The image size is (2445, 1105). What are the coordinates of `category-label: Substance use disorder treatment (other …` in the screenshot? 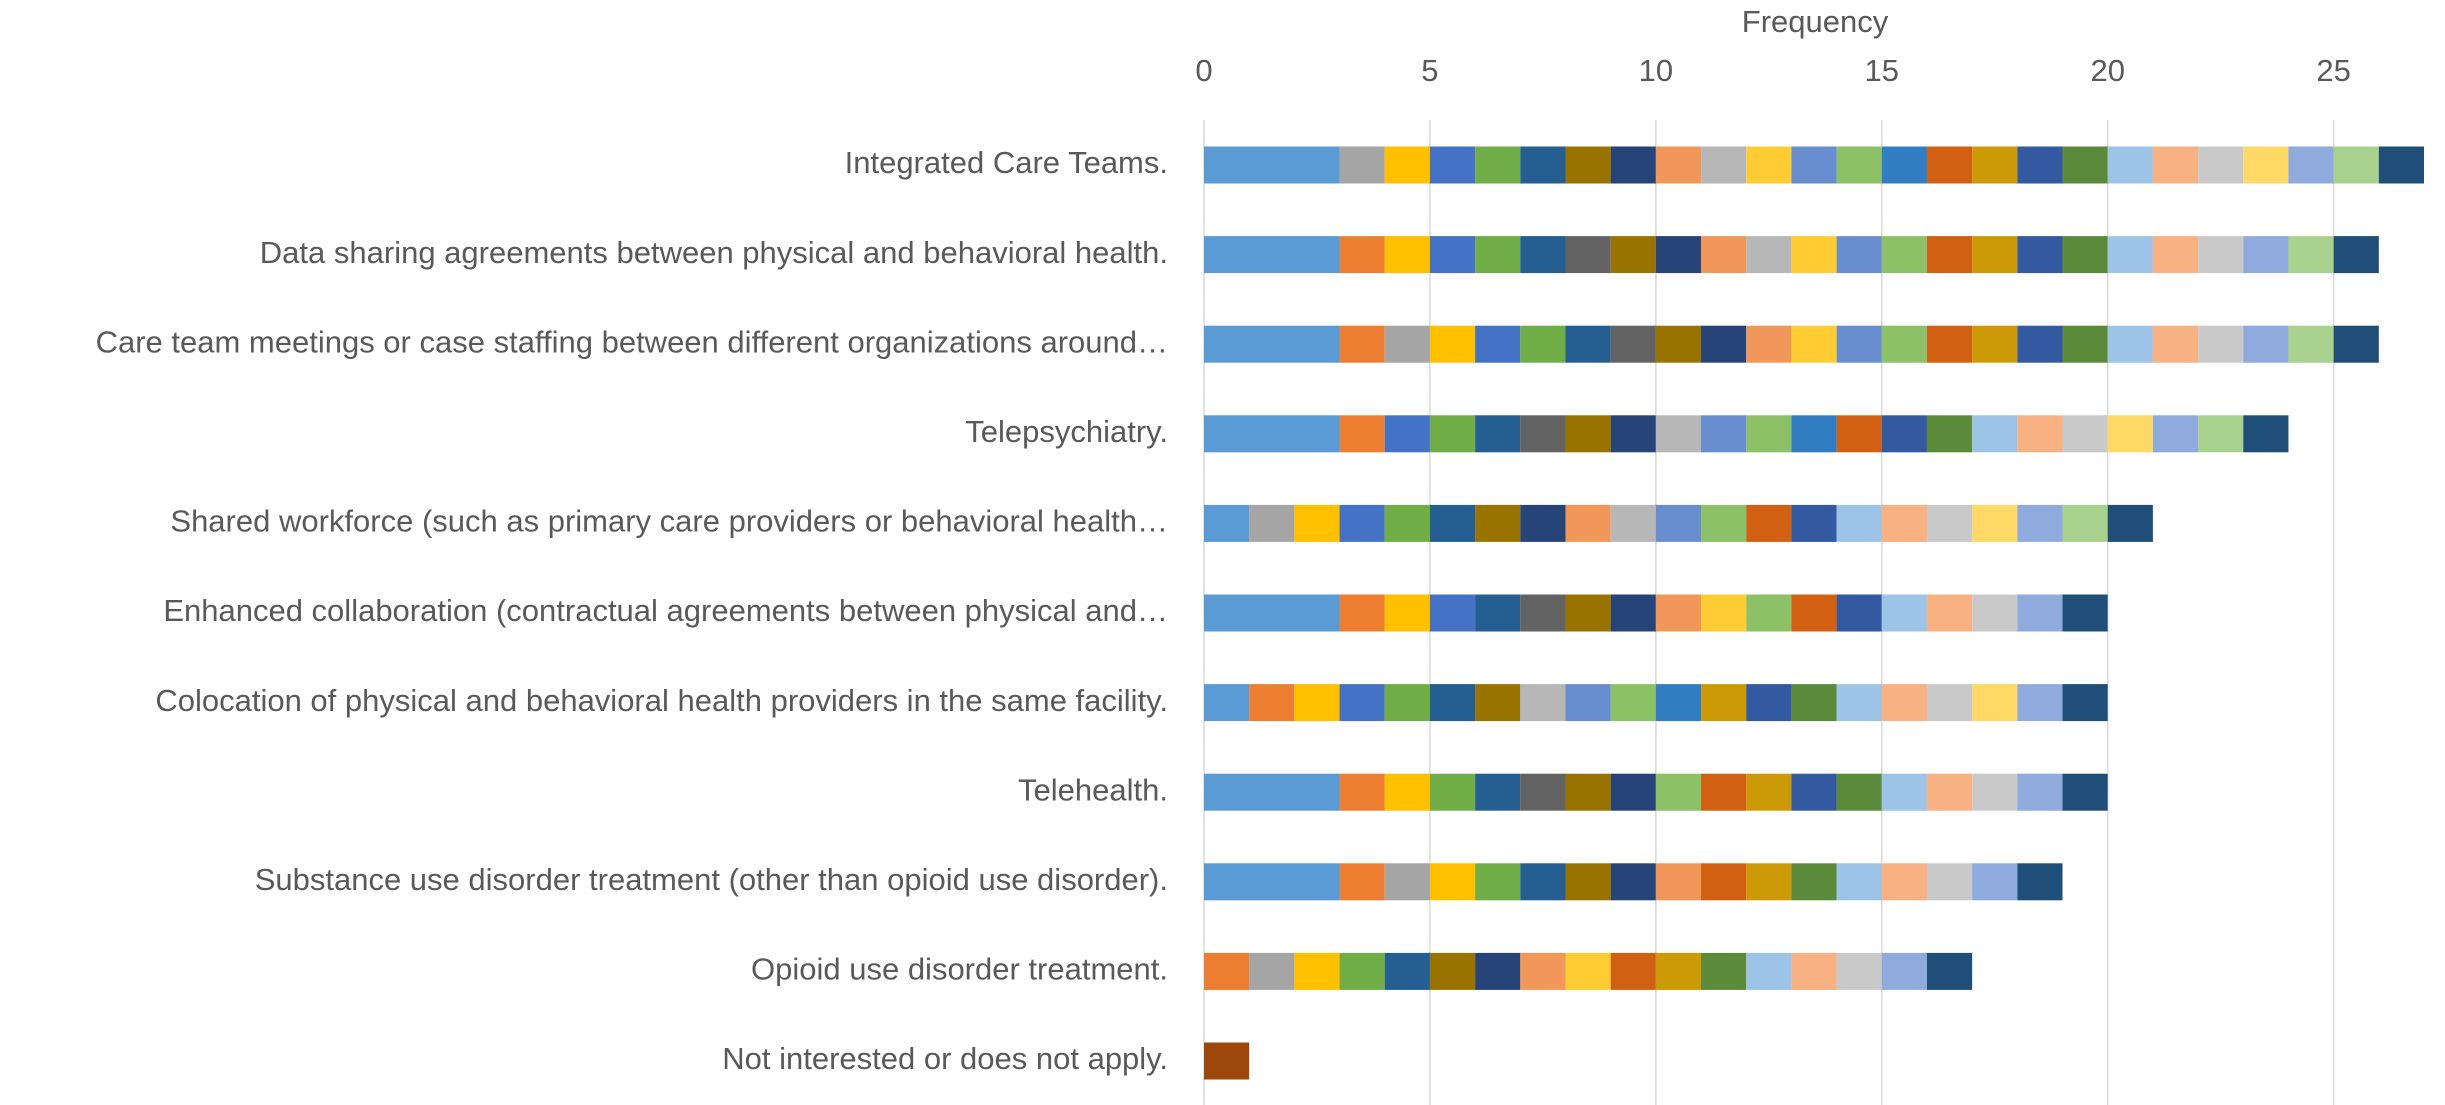 It's located at (711, 879).